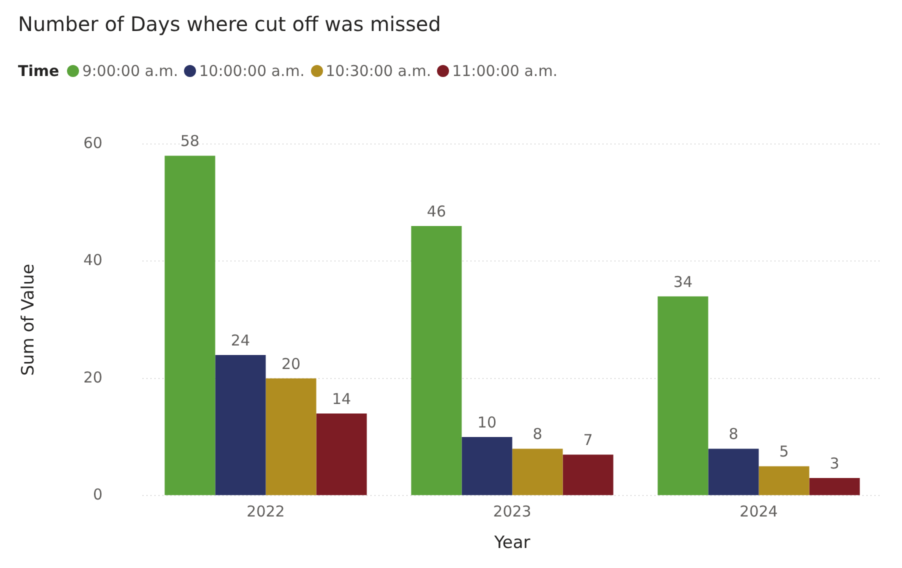 The height and width of the screenshot is (568, 902). I want to click on data-label: 14, so click(342, 399).